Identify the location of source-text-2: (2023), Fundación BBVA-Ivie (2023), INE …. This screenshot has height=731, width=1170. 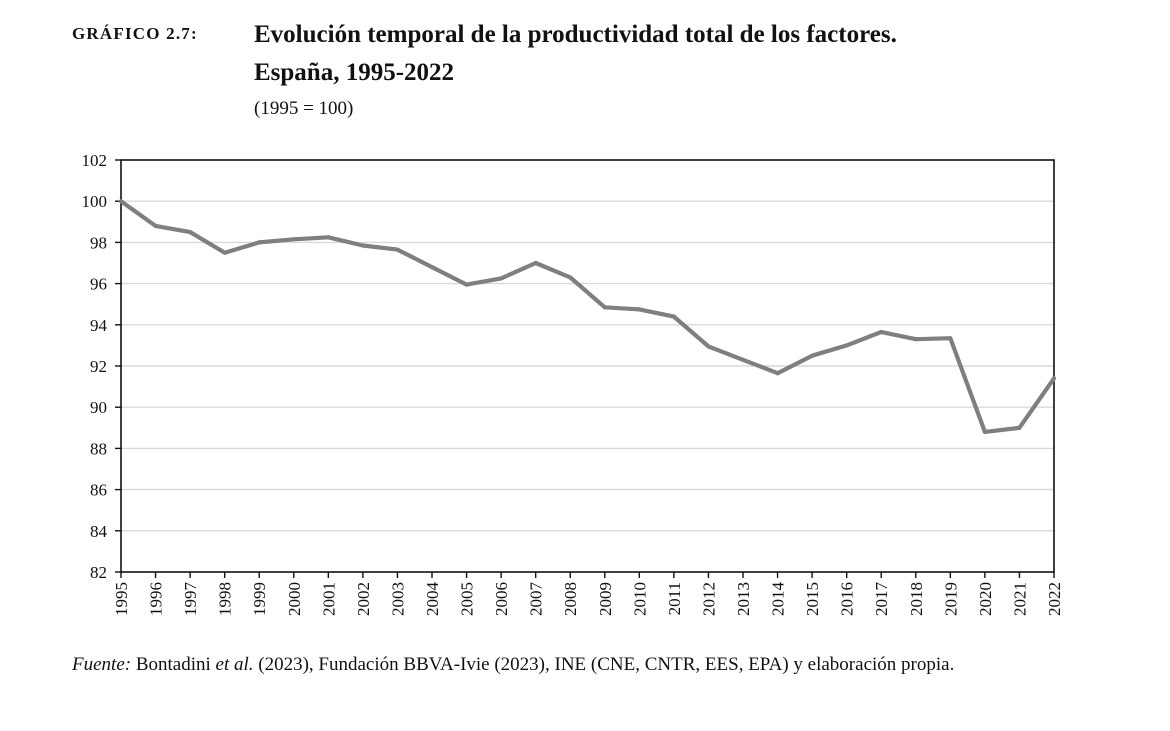
(604, 664).